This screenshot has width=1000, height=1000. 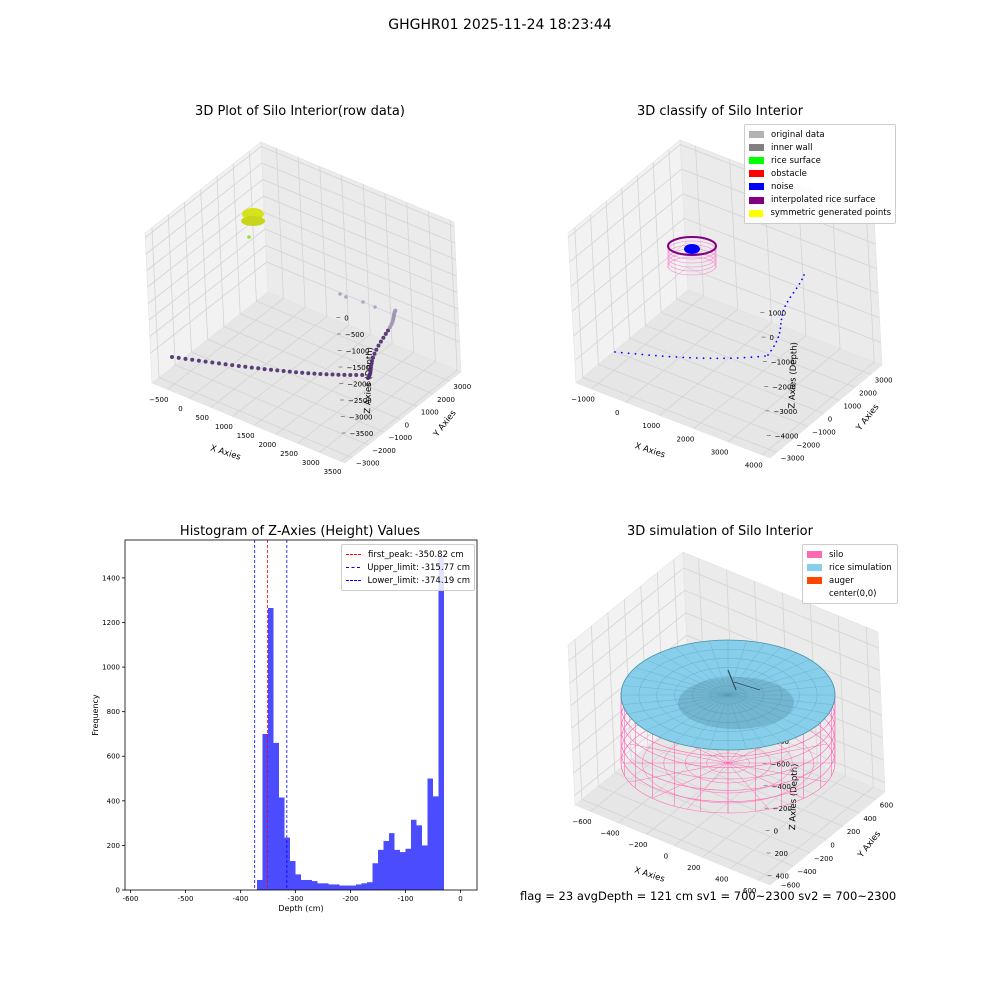 I want to click on z-tick-label: −1000, so click(x=358, y=352).